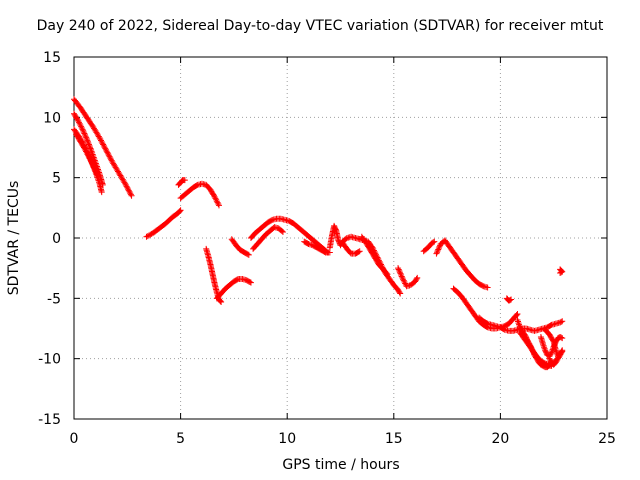 The image size is (640, 480). Describe the element at coordinates (607, 439) in the screenshot. I see `x-tick-label: 25` at that location.